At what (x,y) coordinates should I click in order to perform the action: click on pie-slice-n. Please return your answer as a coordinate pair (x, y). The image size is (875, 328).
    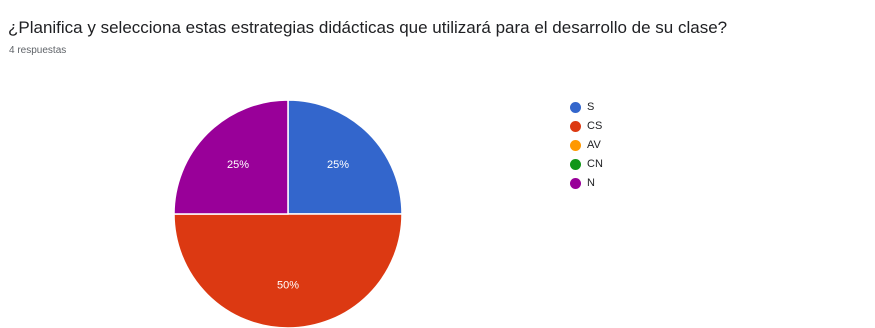
    Looking at the image, I should click on (231, 157).